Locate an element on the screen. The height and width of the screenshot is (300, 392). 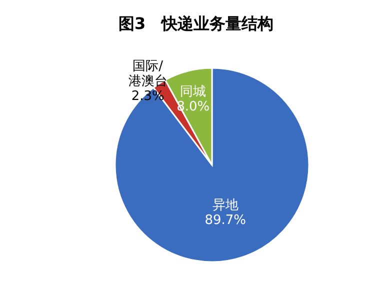
slice-label: 同城 is located at coordinates (193, 92).